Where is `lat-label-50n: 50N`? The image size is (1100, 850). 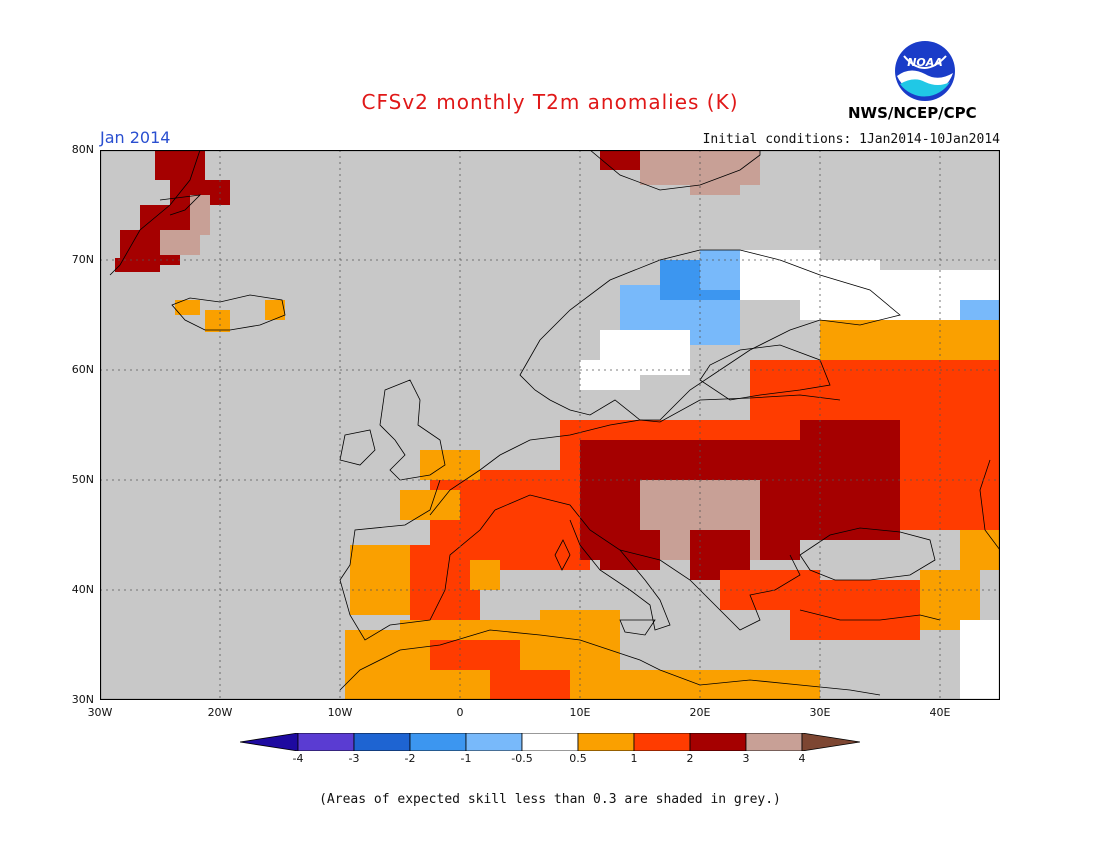
lat-label-50n: 50N is located at coordinates (82, 479).